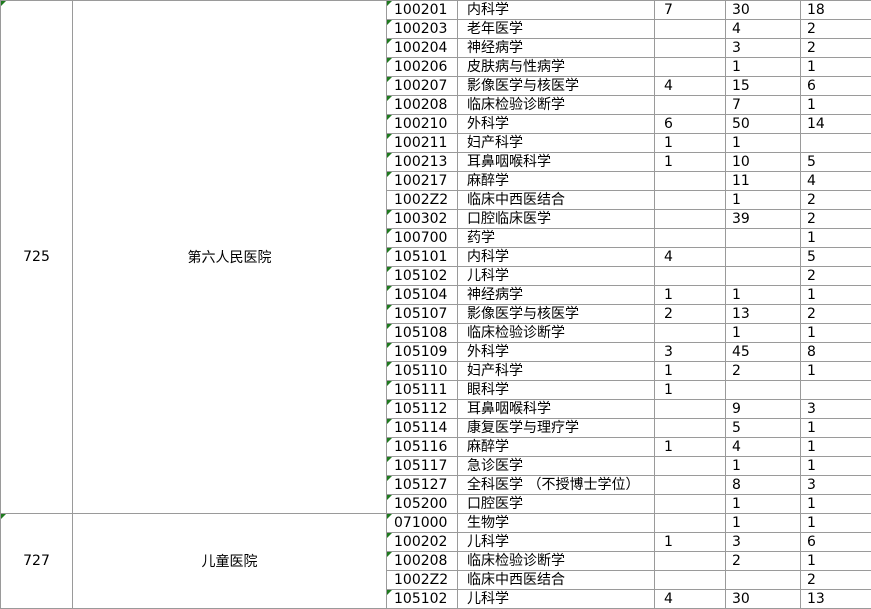  What do you see at coordinates (763, 352) in the screenshot?
I see `count2-cell: 45` at bounding box center [763, 352].